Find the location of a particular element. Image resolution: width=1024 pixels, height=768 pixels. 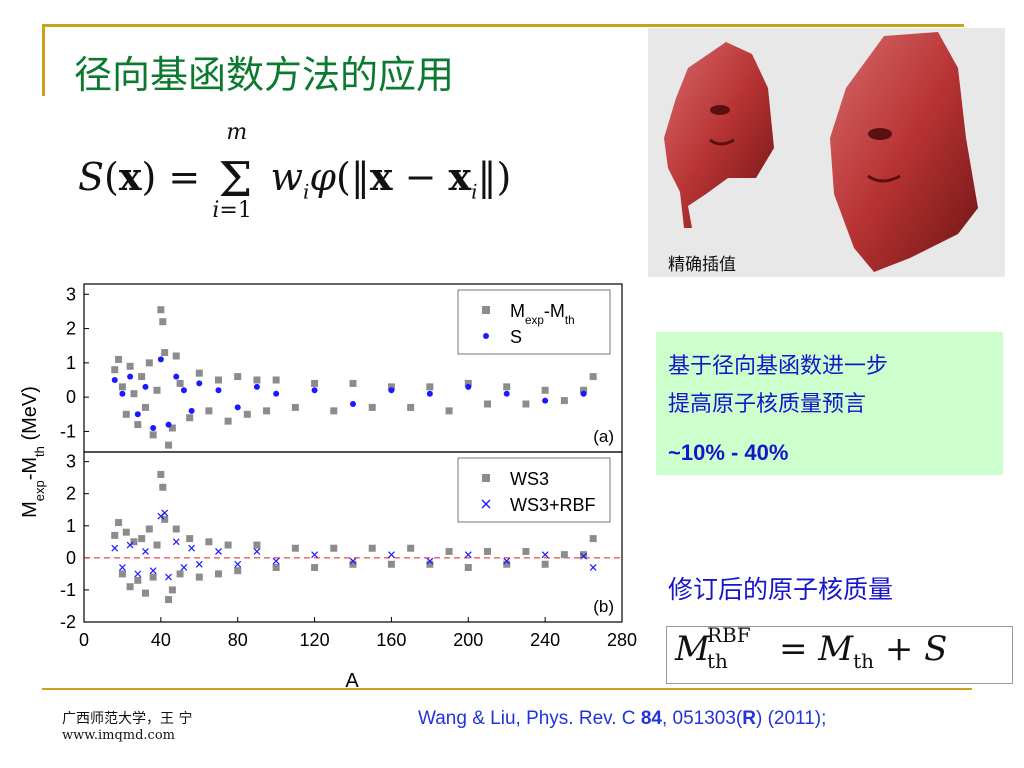

reference-mid: , 051303( is located at coordinates (702, 718).